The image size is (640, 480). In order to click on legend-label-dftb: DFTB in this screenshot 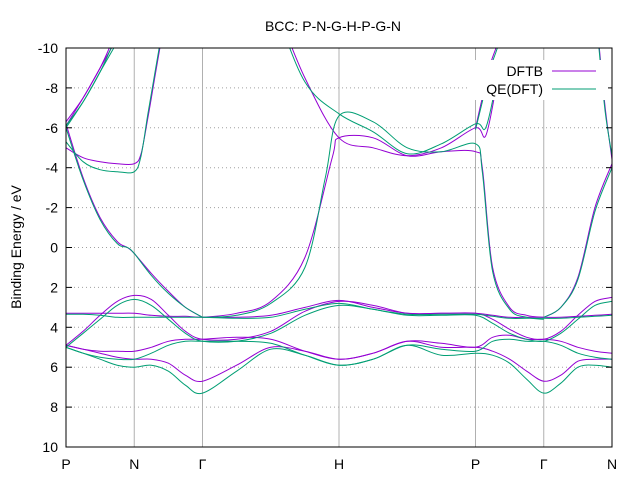, I will do `click(524, 71)`.